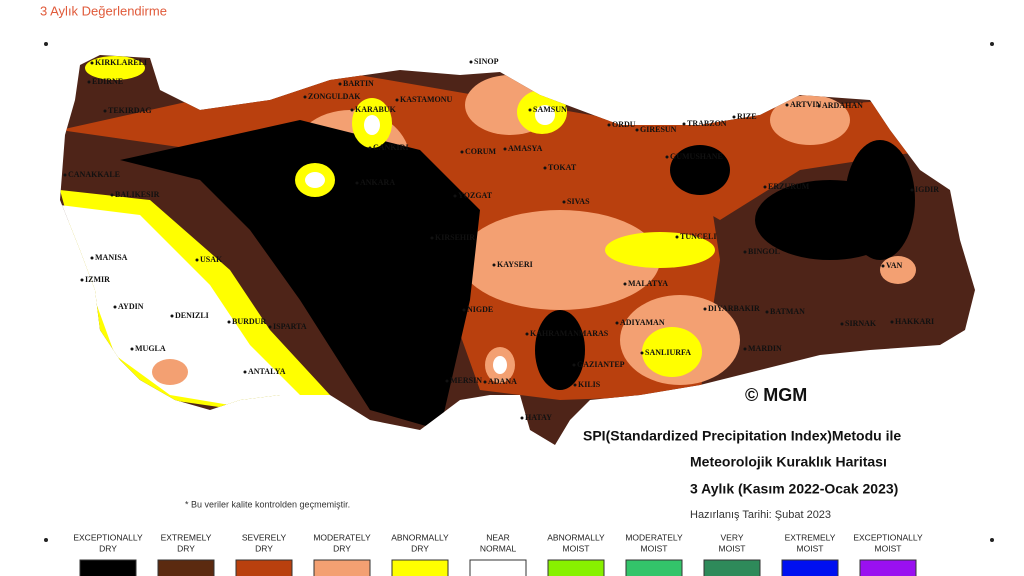 The image size is (1024, 576). What do you see at coordinates (130, 110) in the screenshot?
I see `city-label: TEKIRDAG` at bounding box center [130, 110].